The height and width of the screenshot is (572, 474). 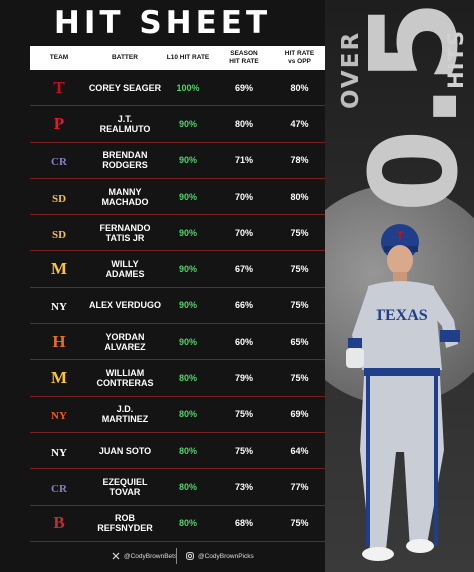 What do you see at coordinates (59, 199) in the screenshot?
I see `team-logo-glyph: SD` at bounding box center [59, 199].